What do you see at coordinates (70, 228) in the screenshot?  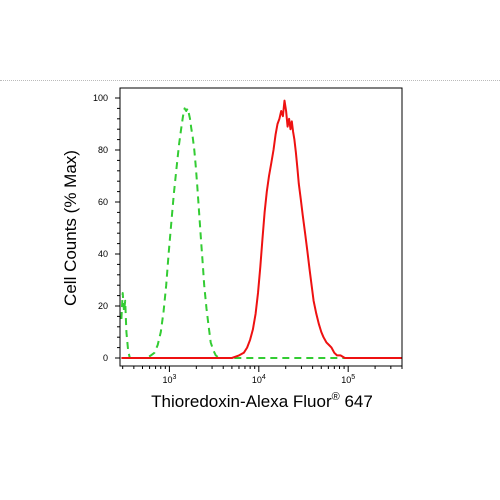 I see `y-axis-title: Cell Counts (% Max)` at bounding box center [70, 228].